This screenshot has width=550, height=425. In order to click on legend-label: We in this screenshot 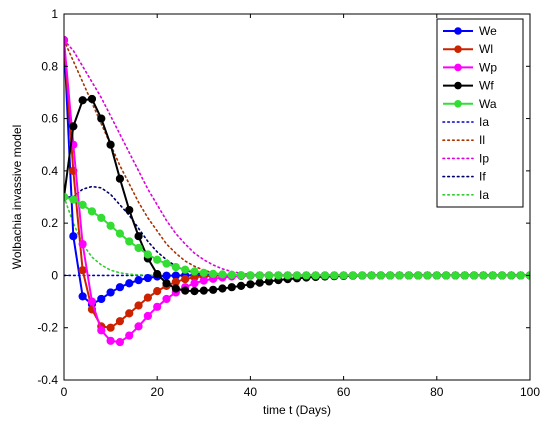, I will do `click(488, 31)`.